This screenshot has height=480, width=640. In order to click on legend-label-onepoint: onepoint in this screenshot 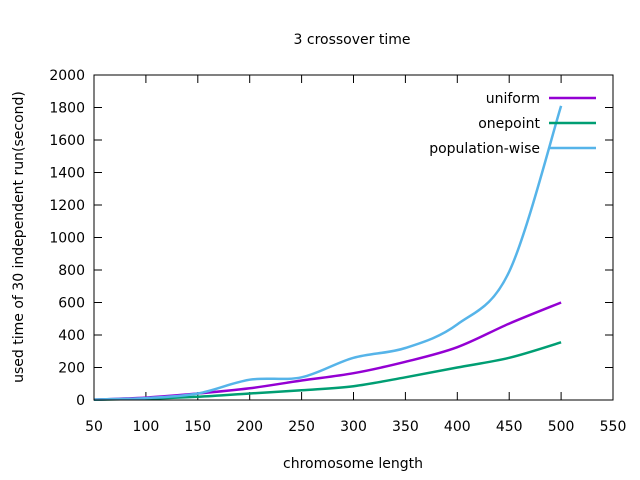, I will do `click(509, 124)`.